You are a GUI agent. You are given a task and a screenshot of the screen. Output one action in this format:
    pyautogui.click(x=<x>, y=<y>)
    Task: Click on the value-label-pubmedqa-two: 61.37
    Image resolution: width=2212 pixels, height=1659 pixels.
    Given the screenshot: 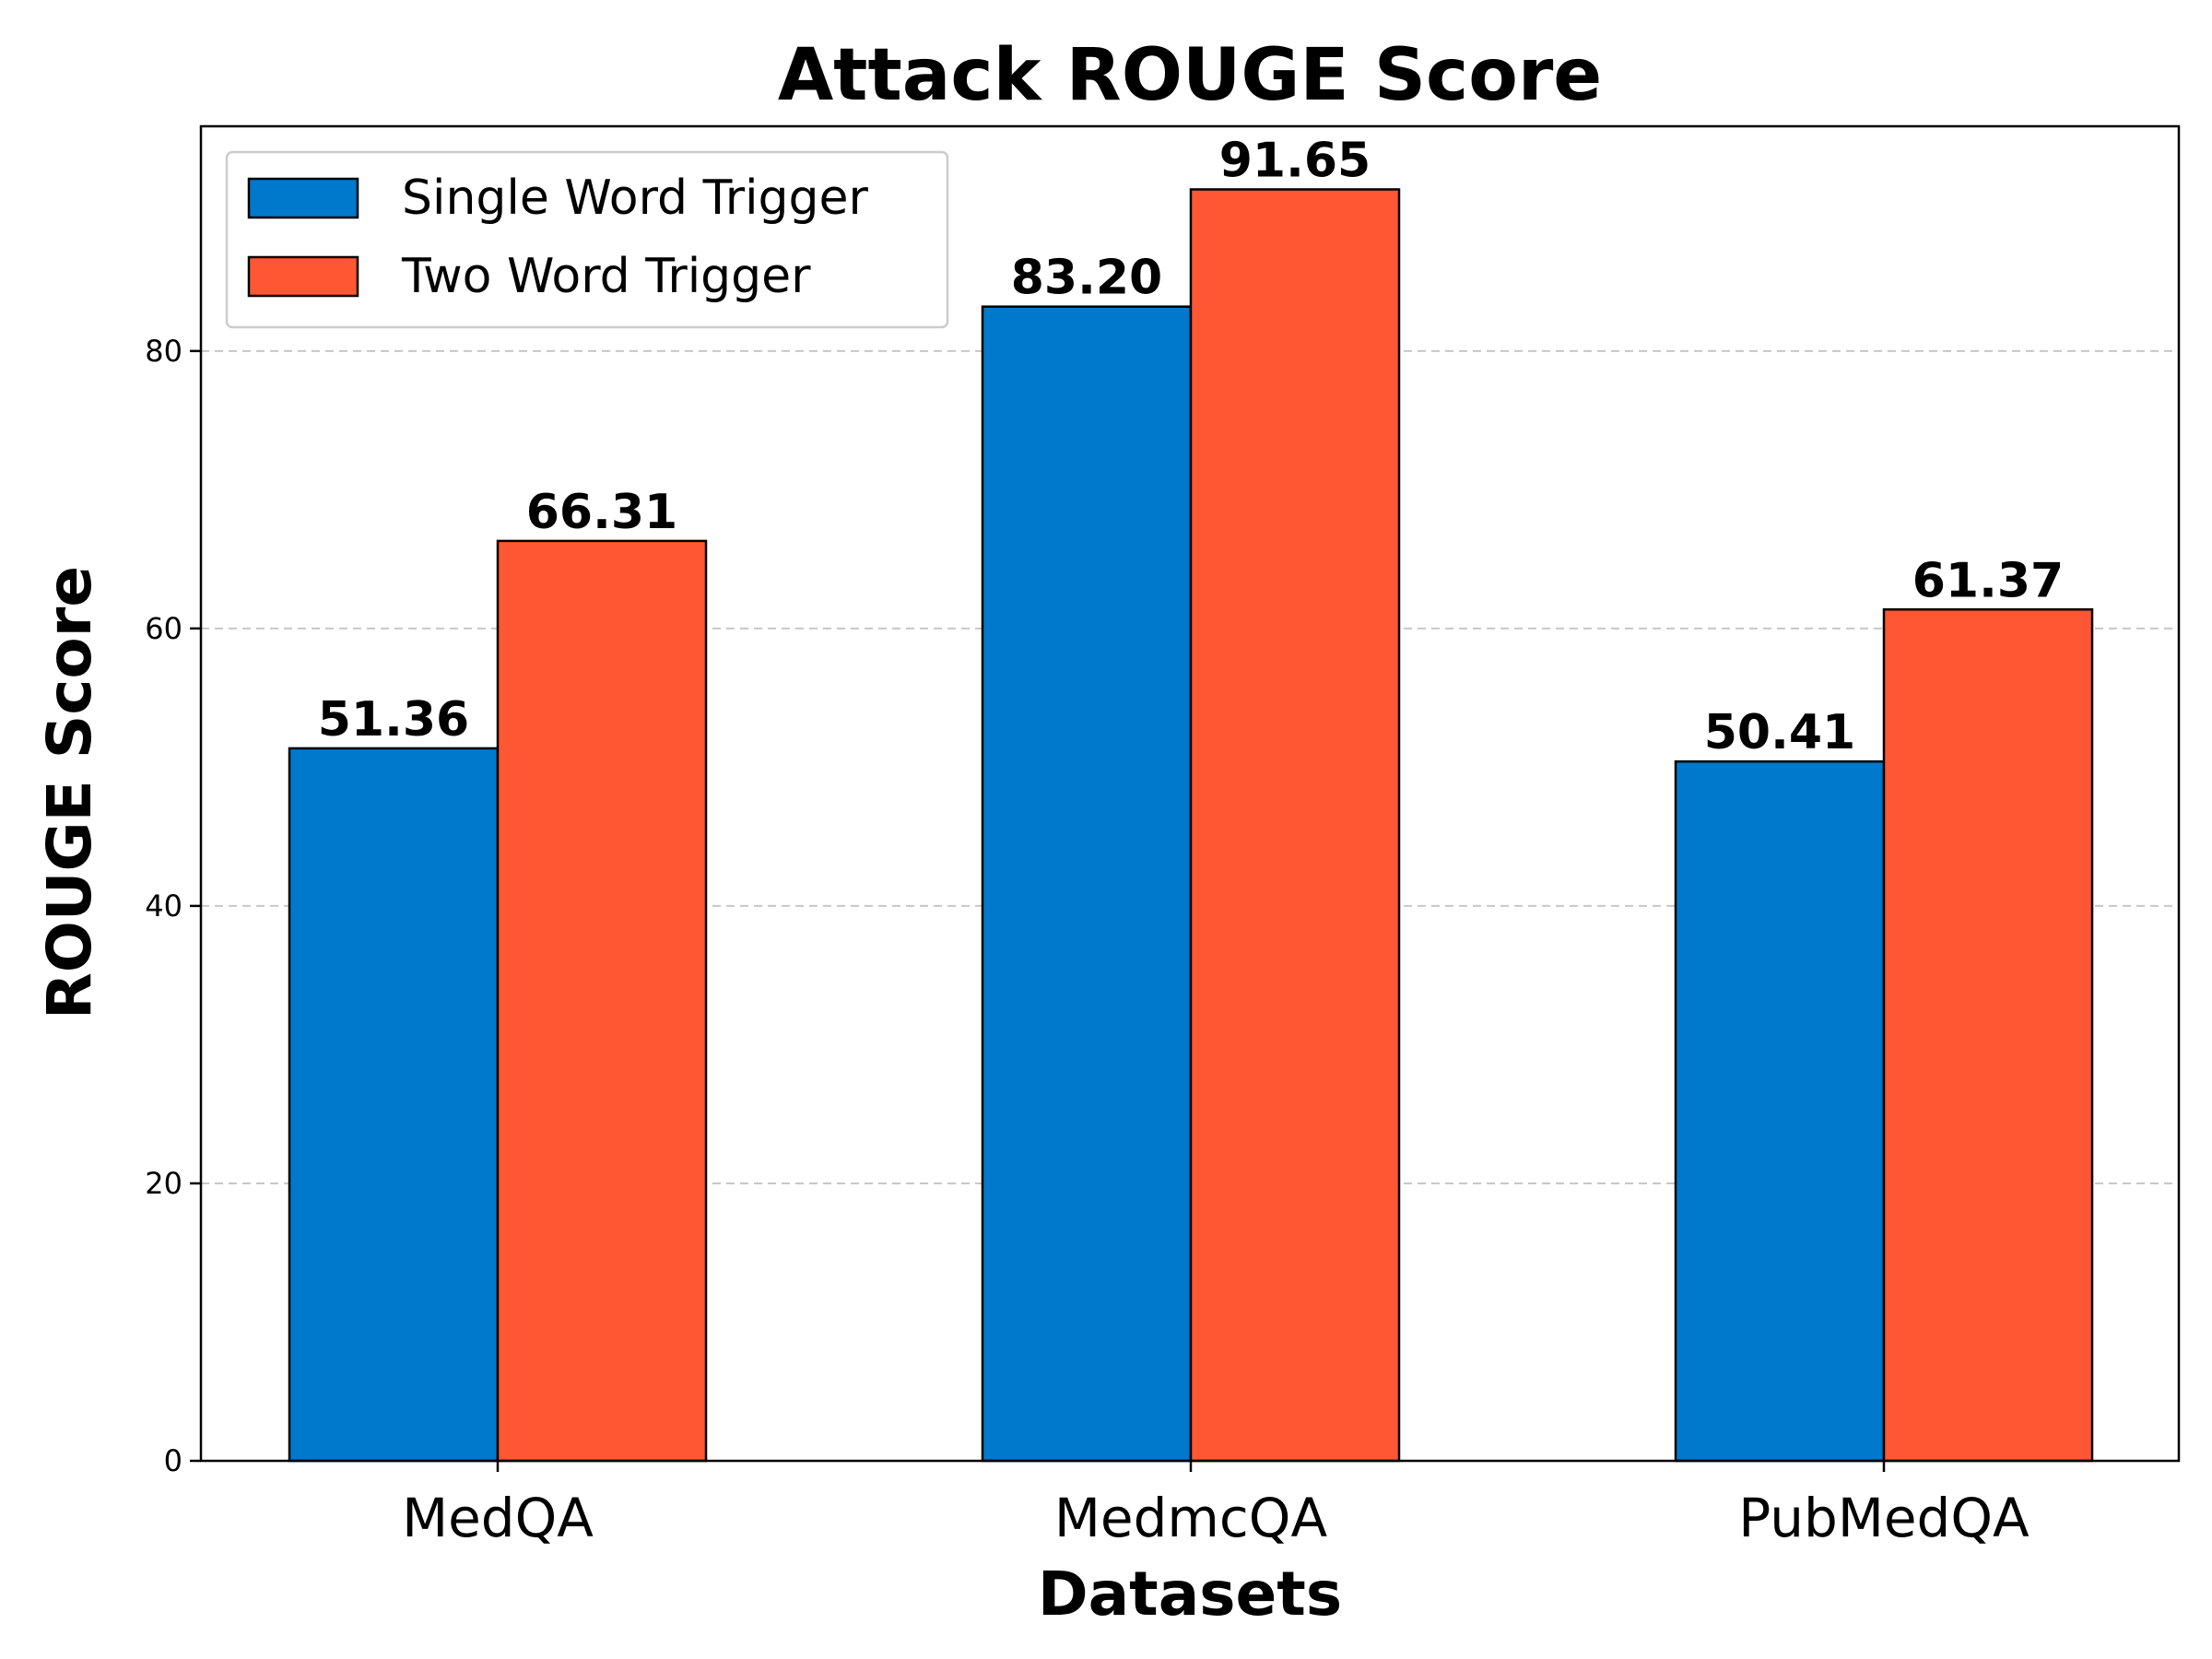 What is the action you would take?
    pyautogui.click(x=1988, y=580)
    